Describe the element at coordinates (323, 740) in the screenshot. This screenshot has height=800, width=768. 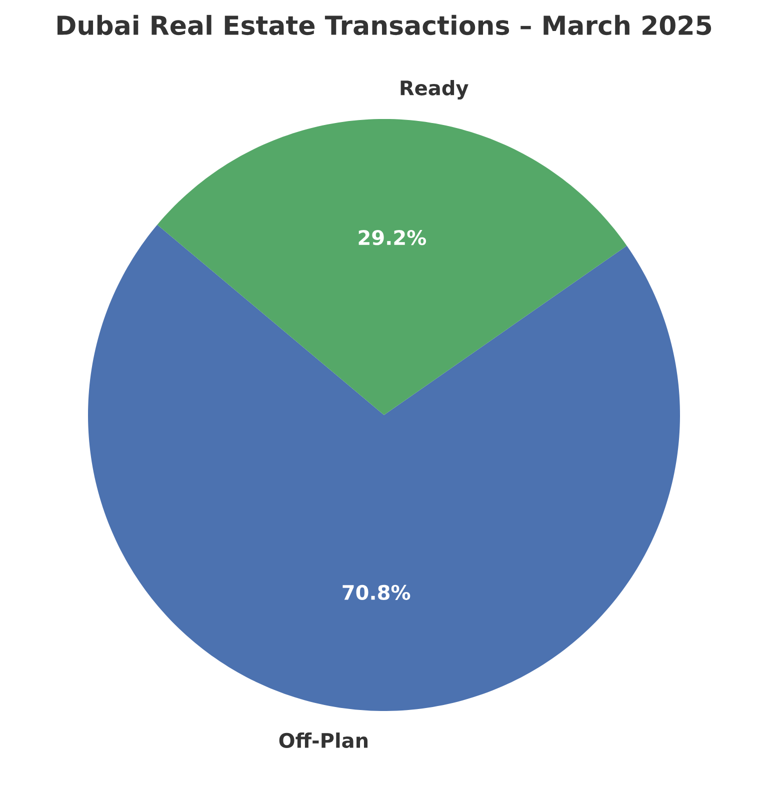
I see `slice-label: Off-Plan` at that location.